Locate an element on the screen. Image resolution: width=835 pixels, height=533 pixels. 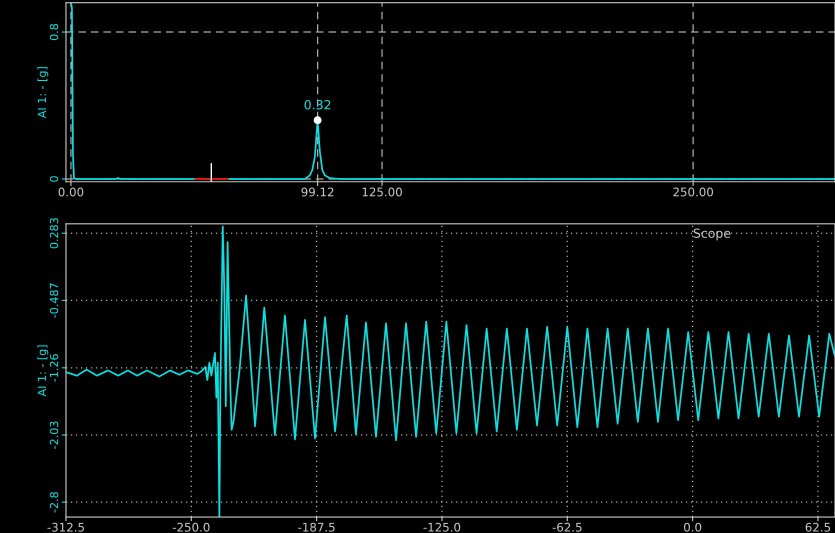
x-tick-label: -125.0 is located at coordinates (442, 527).